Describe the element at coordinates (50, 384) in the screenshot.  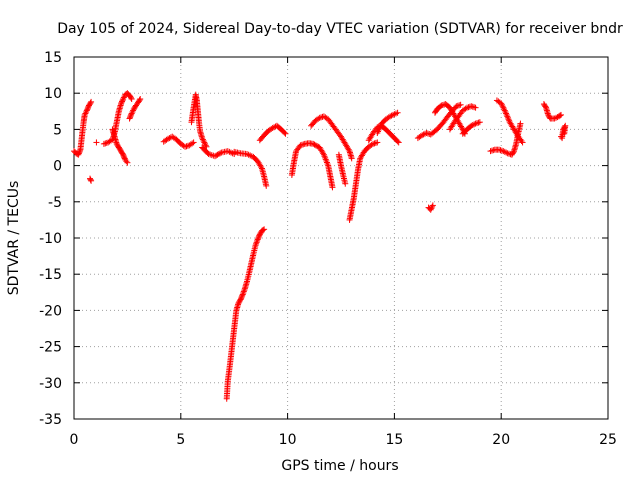
I see `y-tick-label: -30` at that location.